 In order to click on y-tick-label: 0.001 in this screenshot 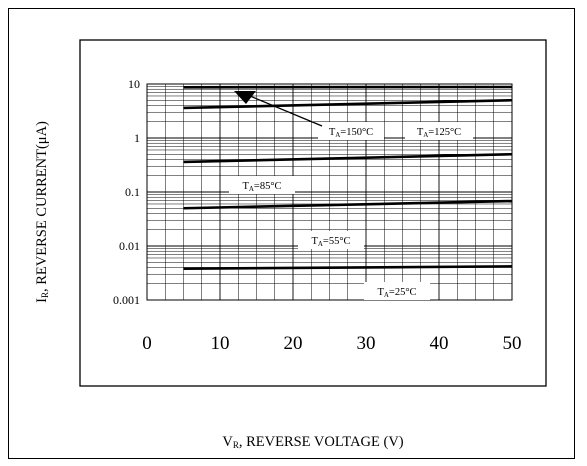, I will do `click(126, 300)`.